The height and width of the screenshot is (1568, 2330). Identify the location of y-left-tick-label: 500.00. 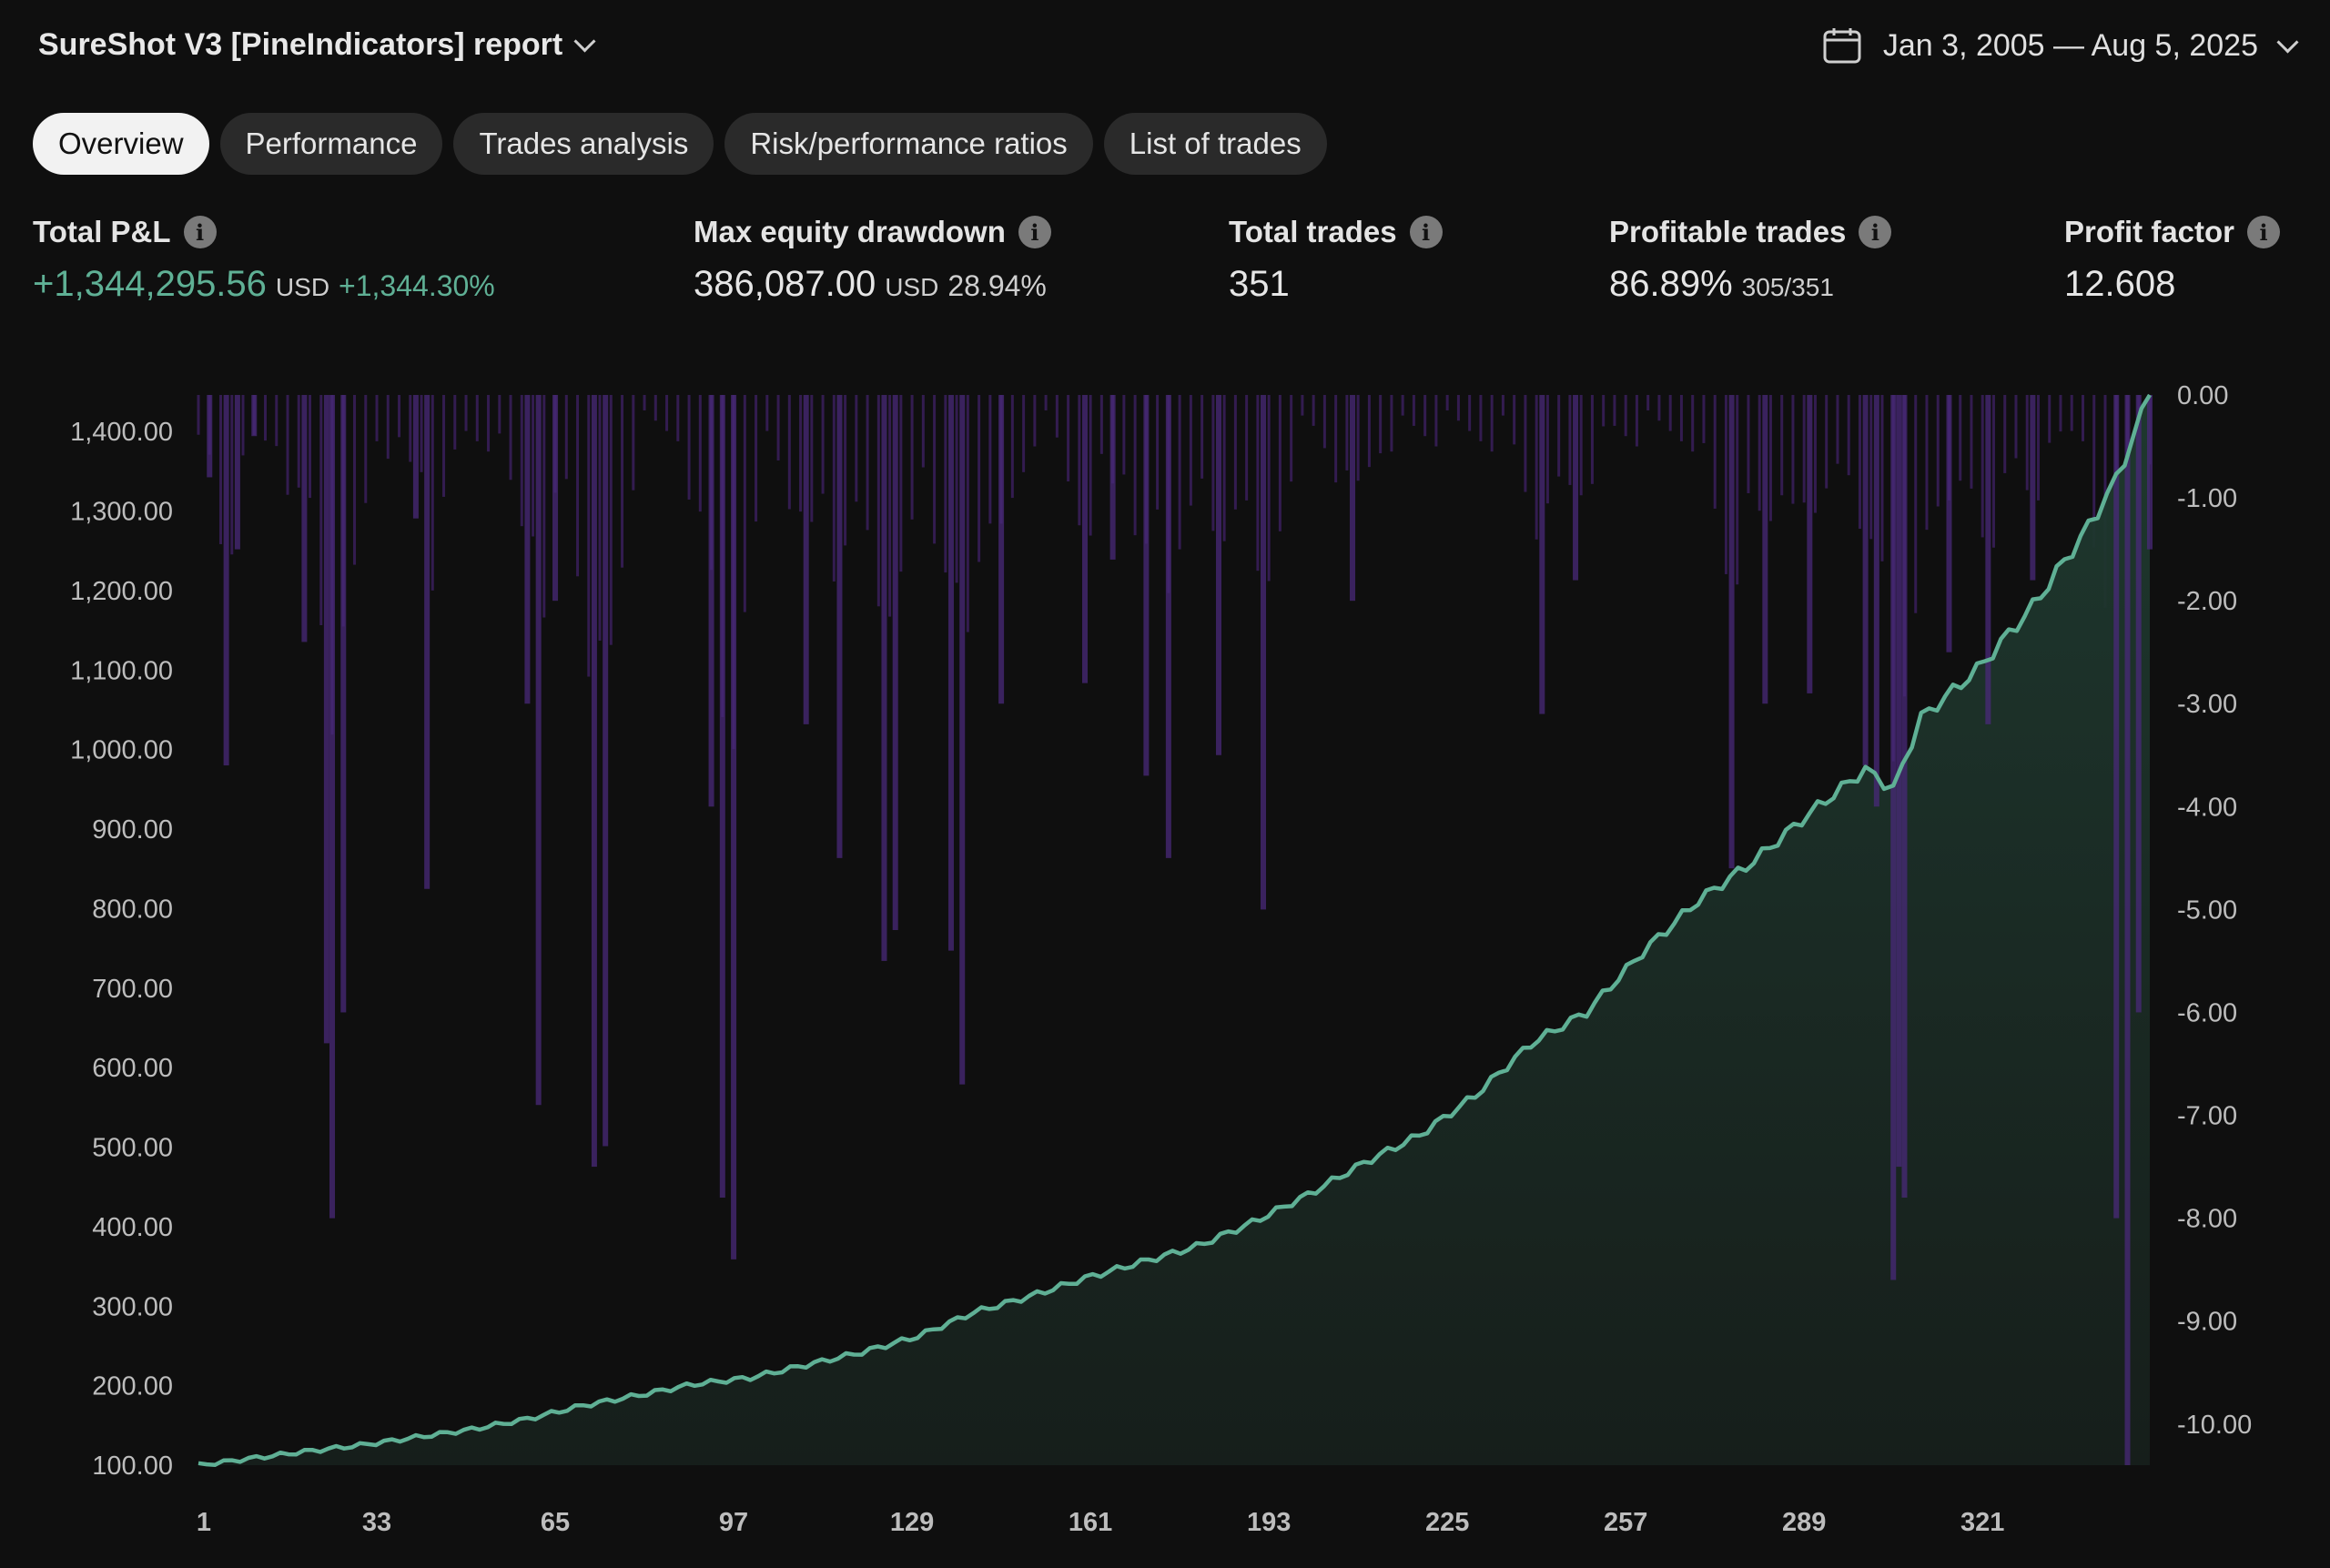
(132, 1148).